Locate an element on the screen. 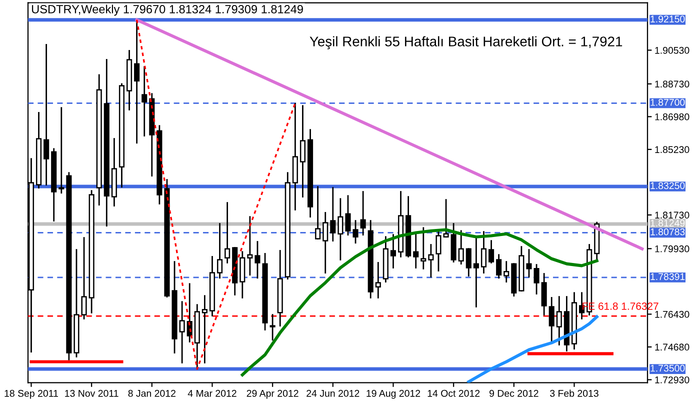 This screenshot has width=700, height=402. y-tick-label: 1.85230 is located at coordinates (672, 150).